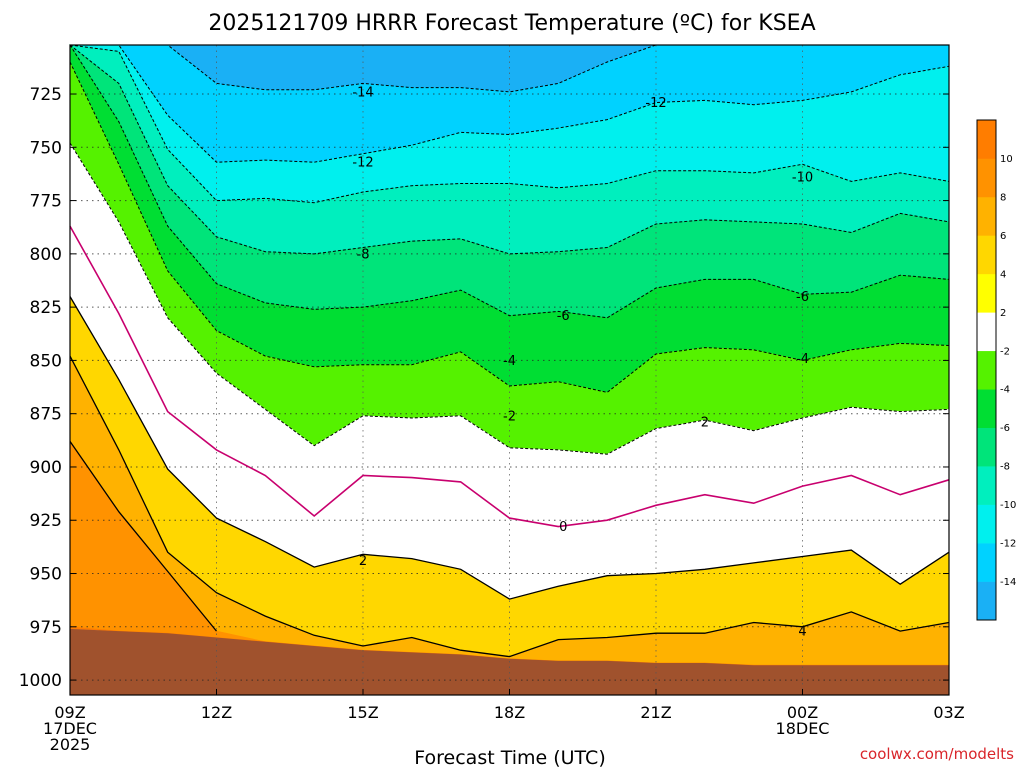 The height and width of the screenshot is (768, 1024). I want to click on contour-label: -10, so click(802, 178).